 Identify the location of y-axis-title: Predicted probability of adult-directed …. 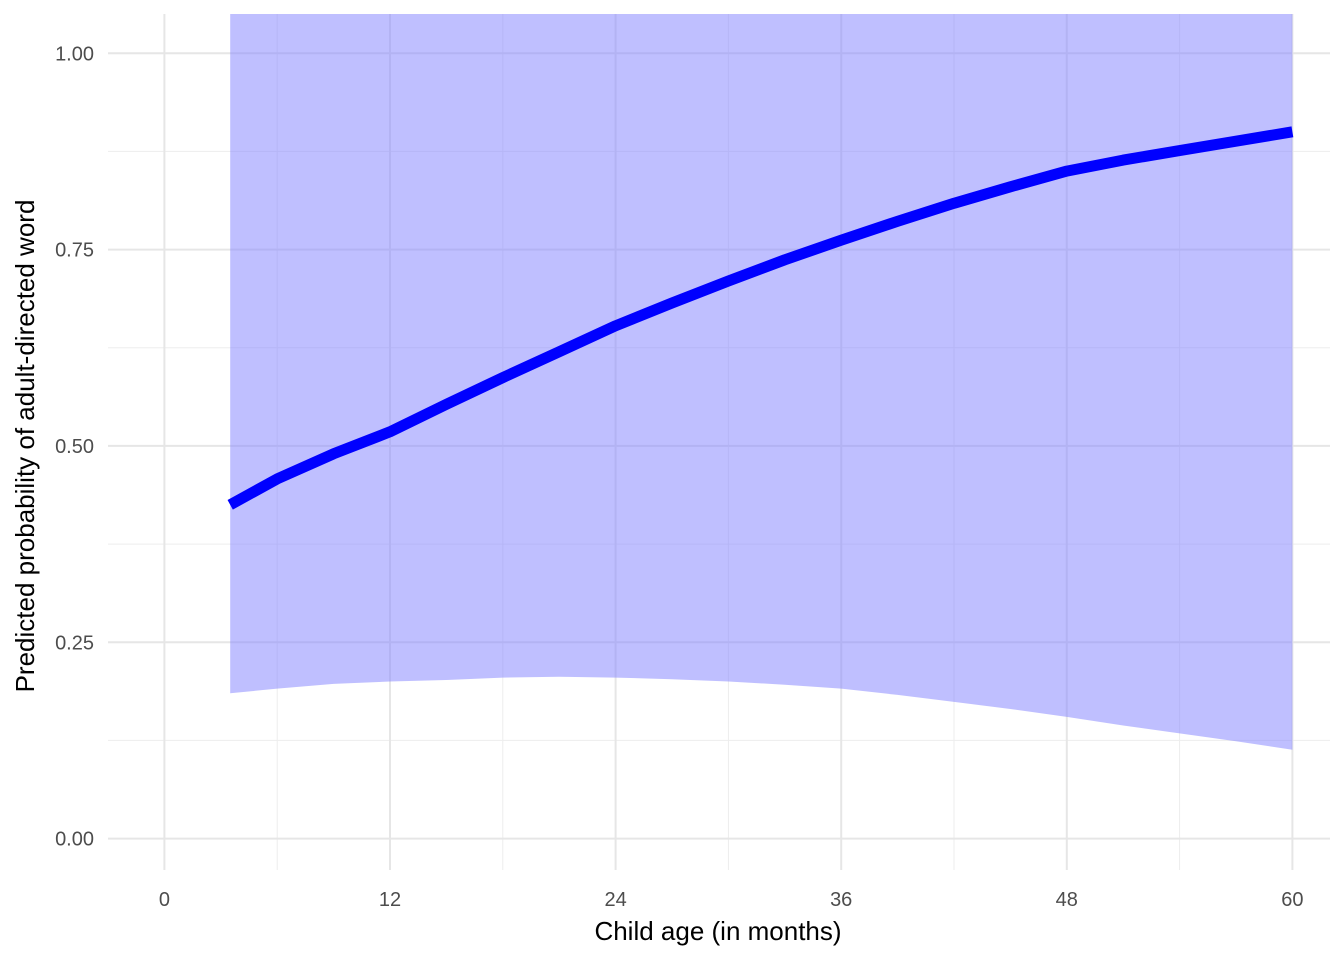
(25, 446).